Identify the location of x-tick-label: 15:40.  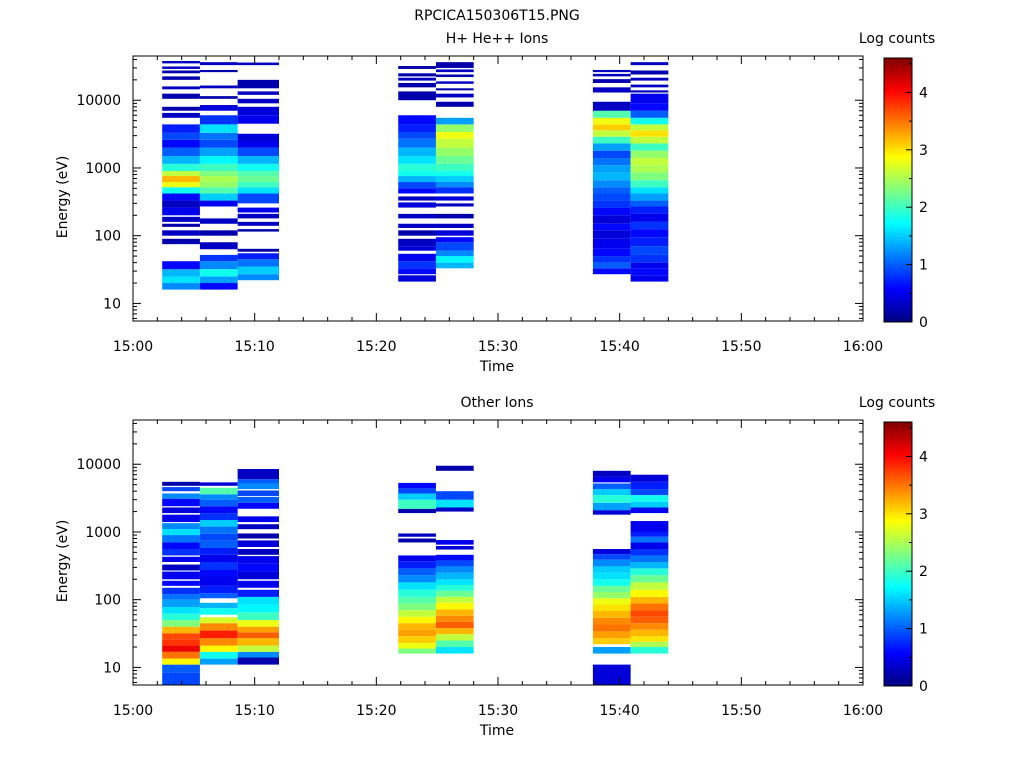
(619, 711).